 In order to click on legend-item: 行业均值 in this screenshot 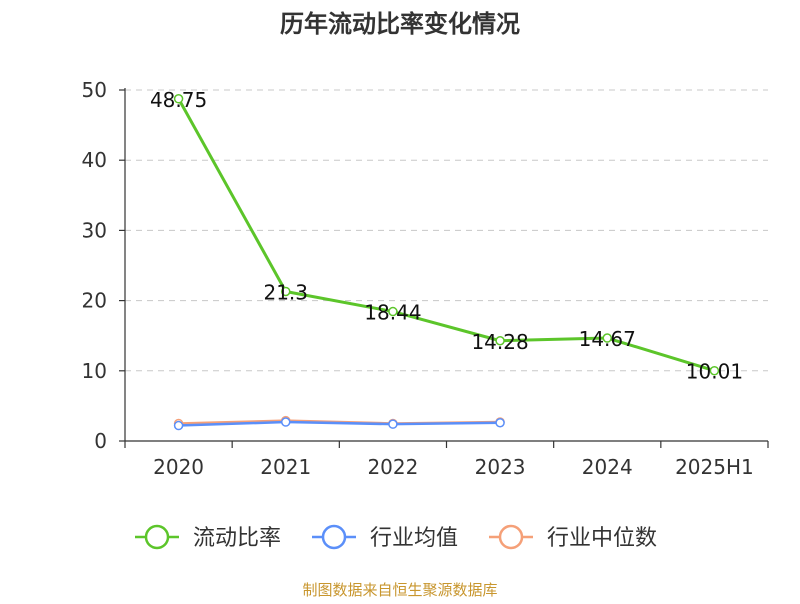, I will do `click(385, 537)`.